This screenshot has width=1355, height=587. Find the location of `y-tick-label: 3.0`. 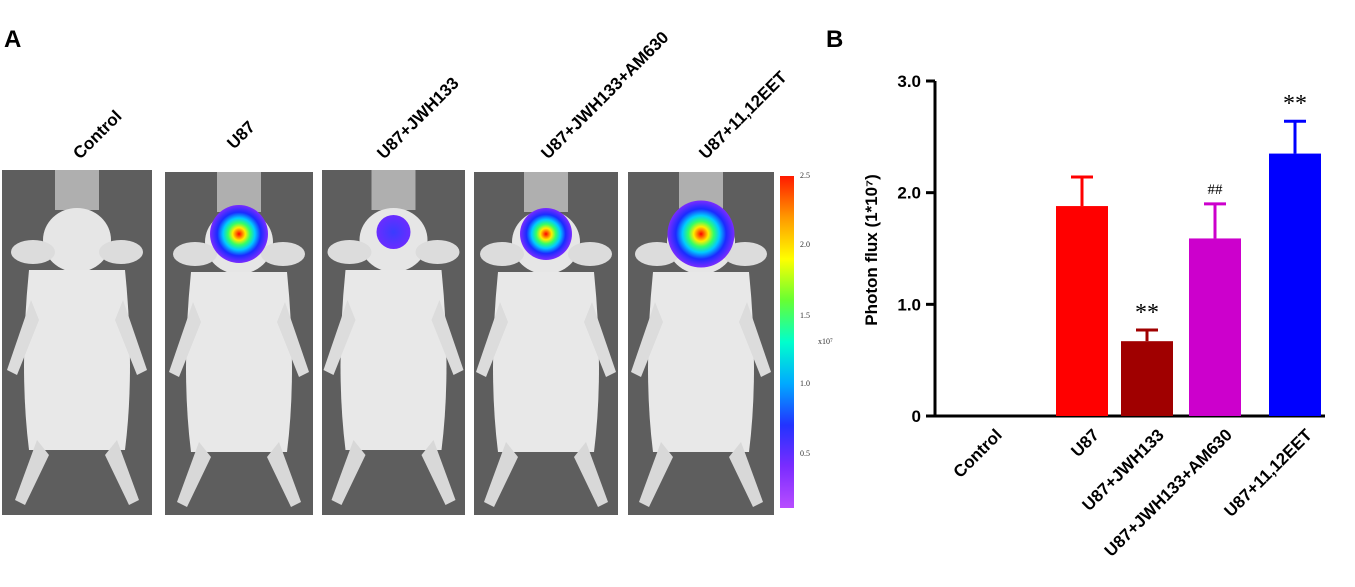

y-tick-label: 3.0 is located at coordinates (909, 81).